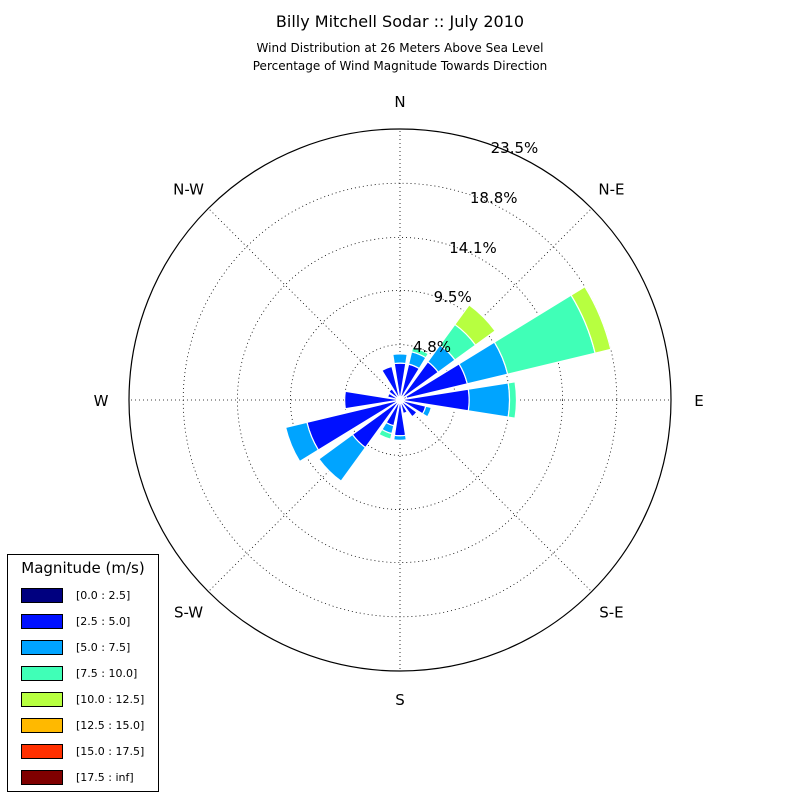 This screenshot has width=800, height=800. Describe the element at coordinates (432, 347) in the screenshot. I see `radial-tick-label: 4.8%` at that location.